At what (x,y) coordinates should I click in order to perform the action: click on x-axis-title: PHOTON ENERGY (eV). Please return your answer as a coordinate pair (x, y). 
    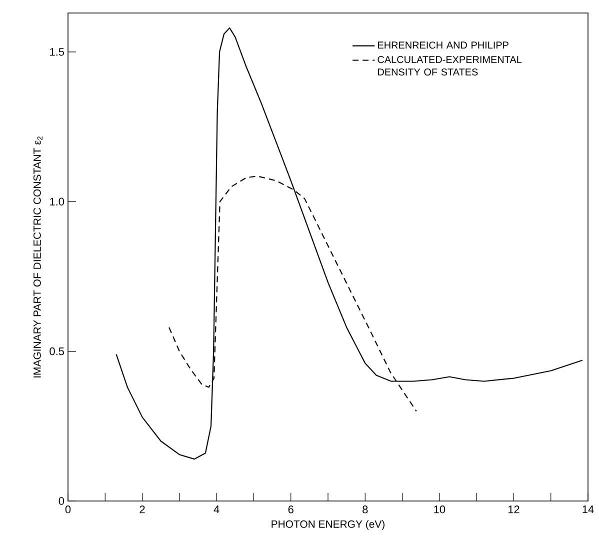
    Looking at the image, I should click on (328, 525).